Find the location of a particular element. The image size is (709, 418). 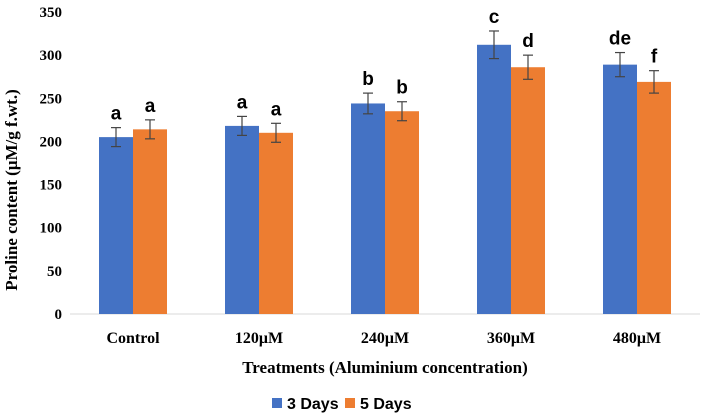

y-tick-label: 200 is located at coordinates (51, 142).